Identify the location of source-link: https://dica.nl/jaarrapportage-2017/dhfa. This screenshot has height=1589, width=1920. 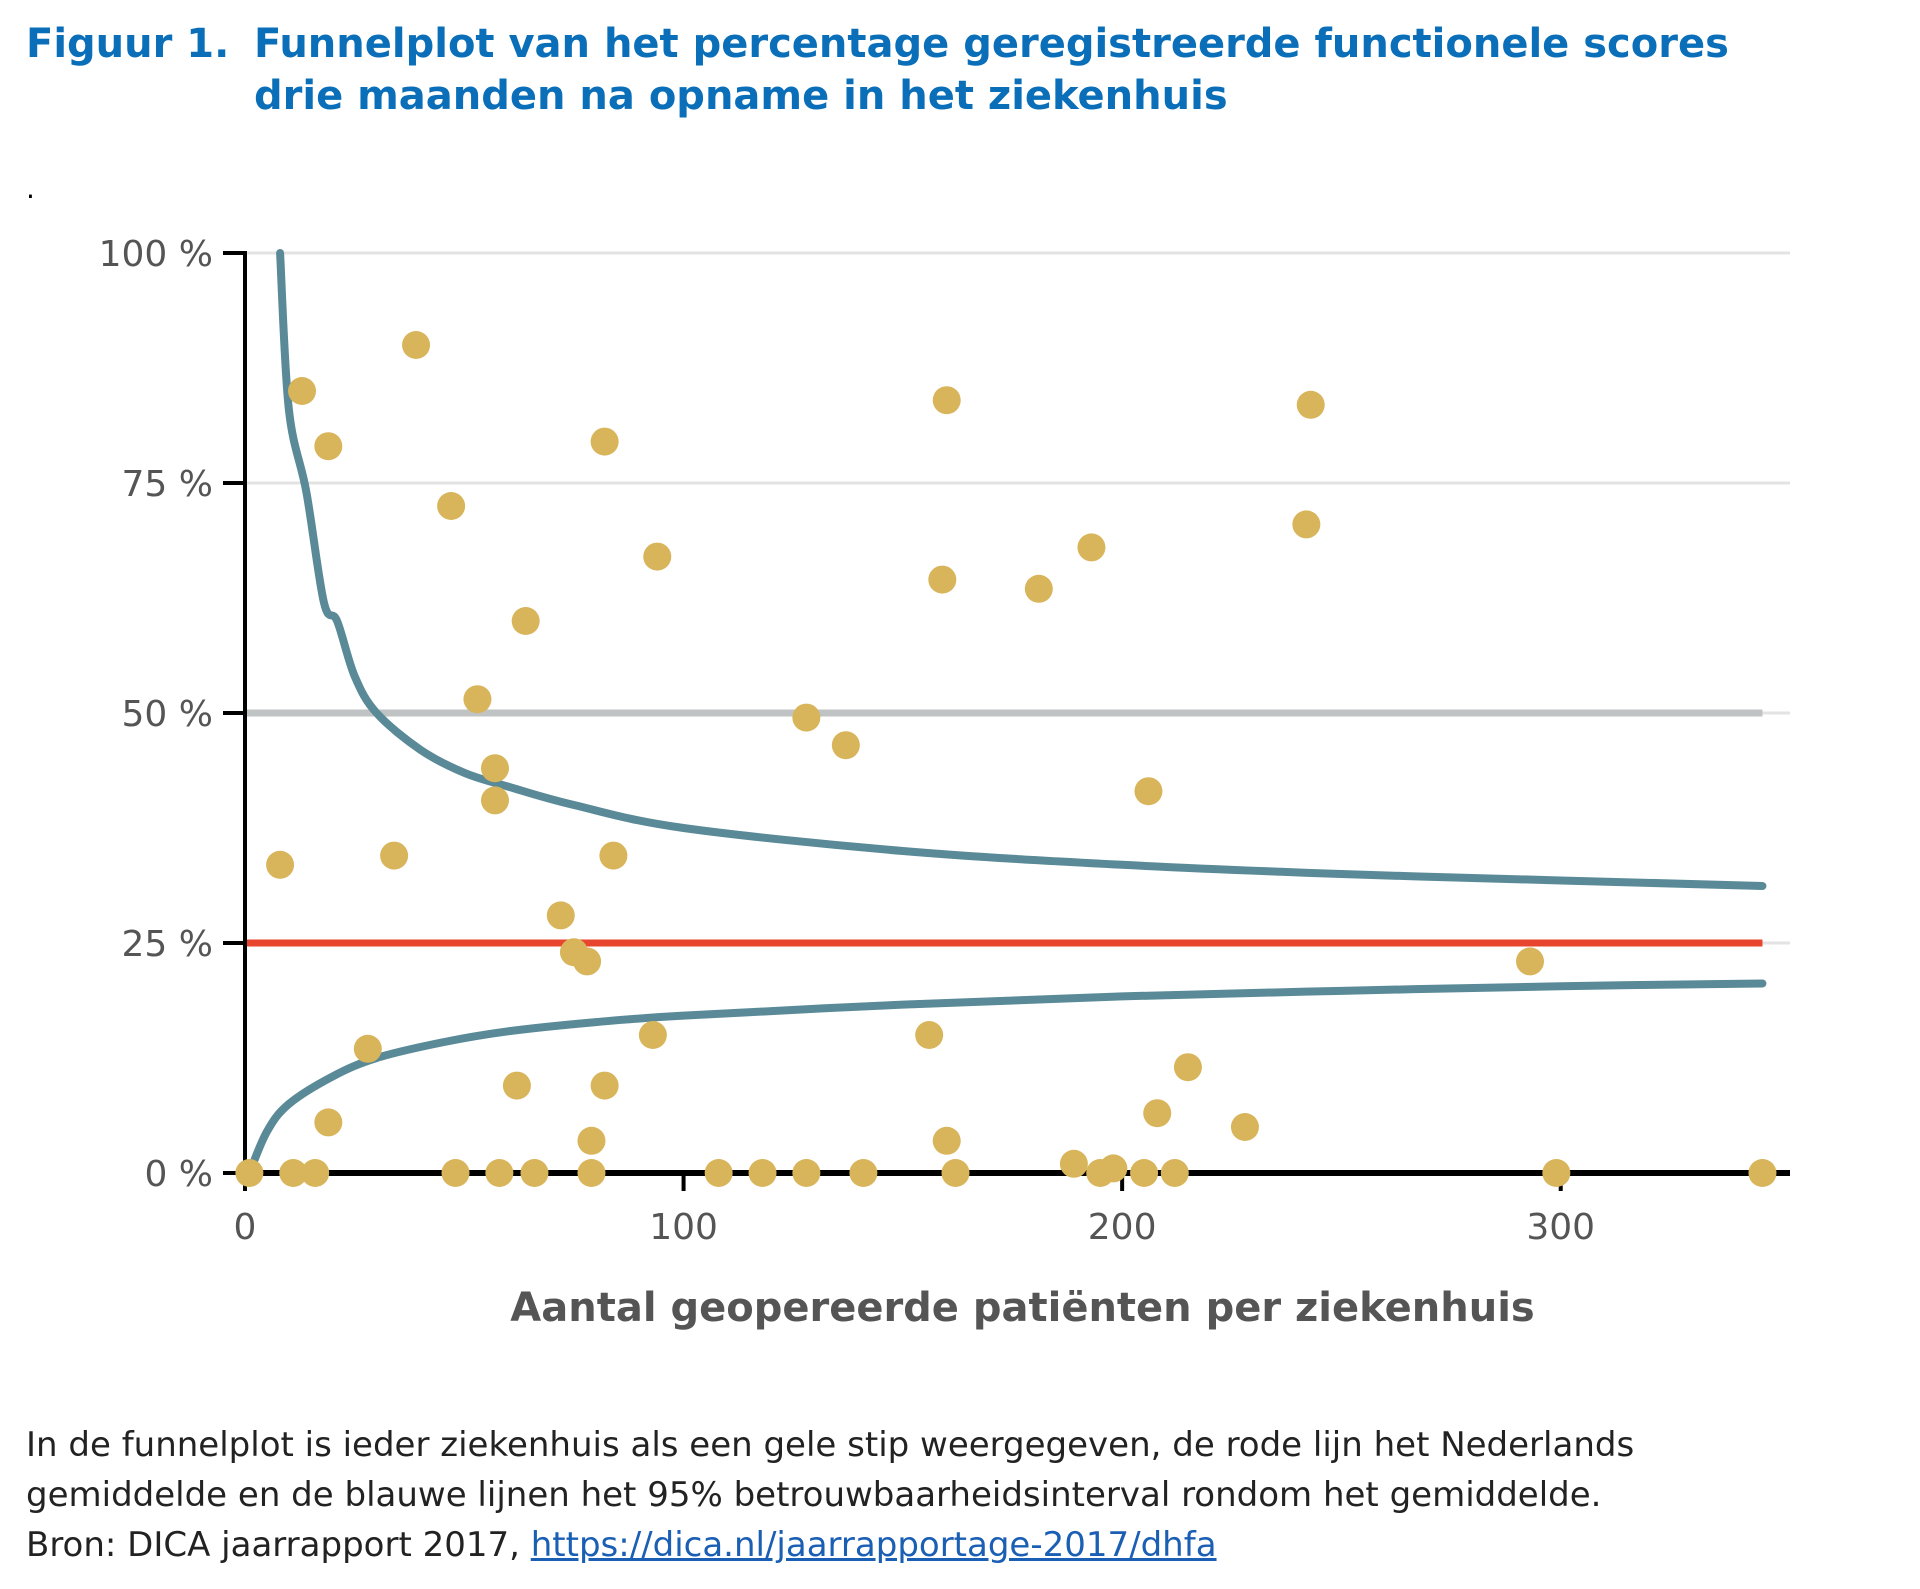
(873, 1545).